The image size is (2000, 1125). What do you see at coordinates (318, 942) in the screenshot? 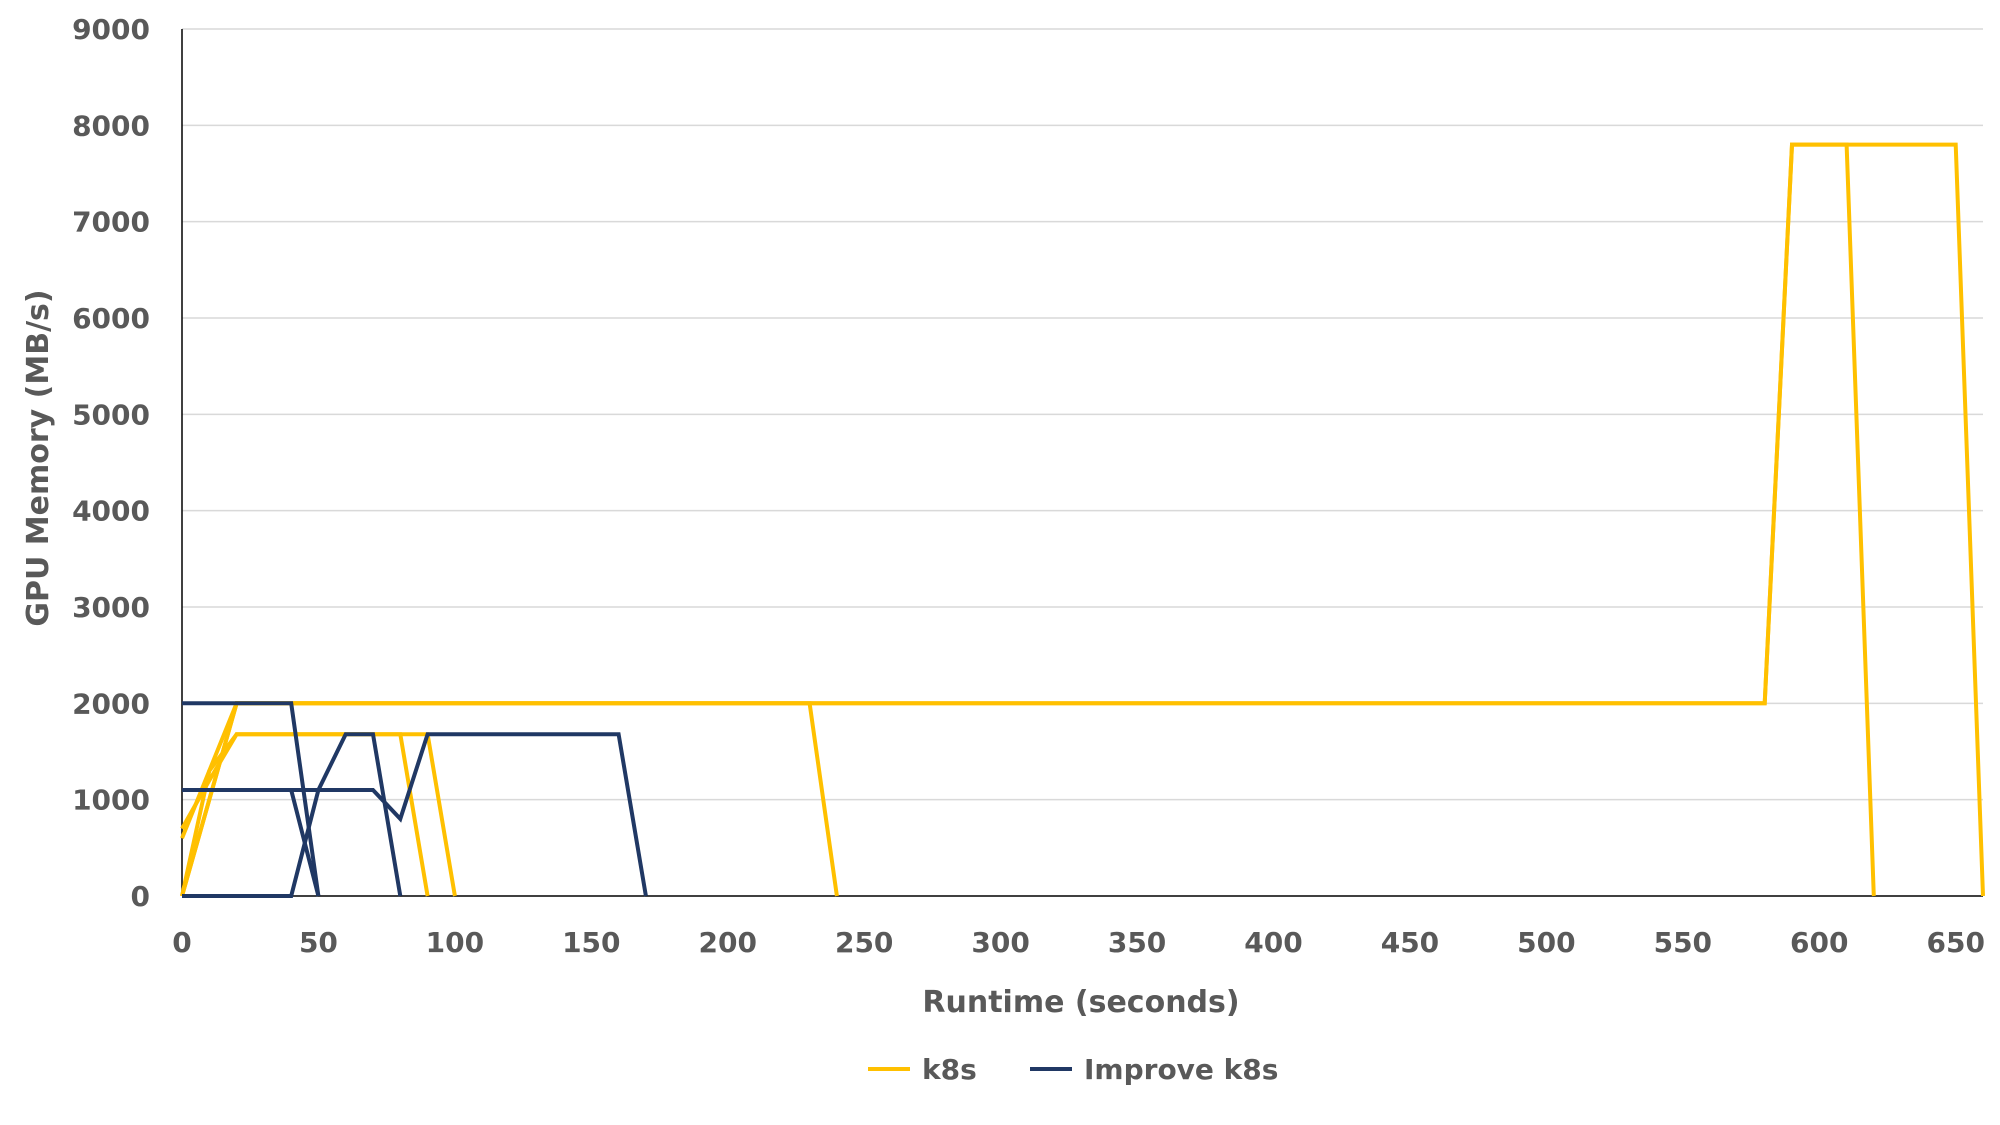
I see `x-tick-label-50: 50` at bounding box center [318, 942].